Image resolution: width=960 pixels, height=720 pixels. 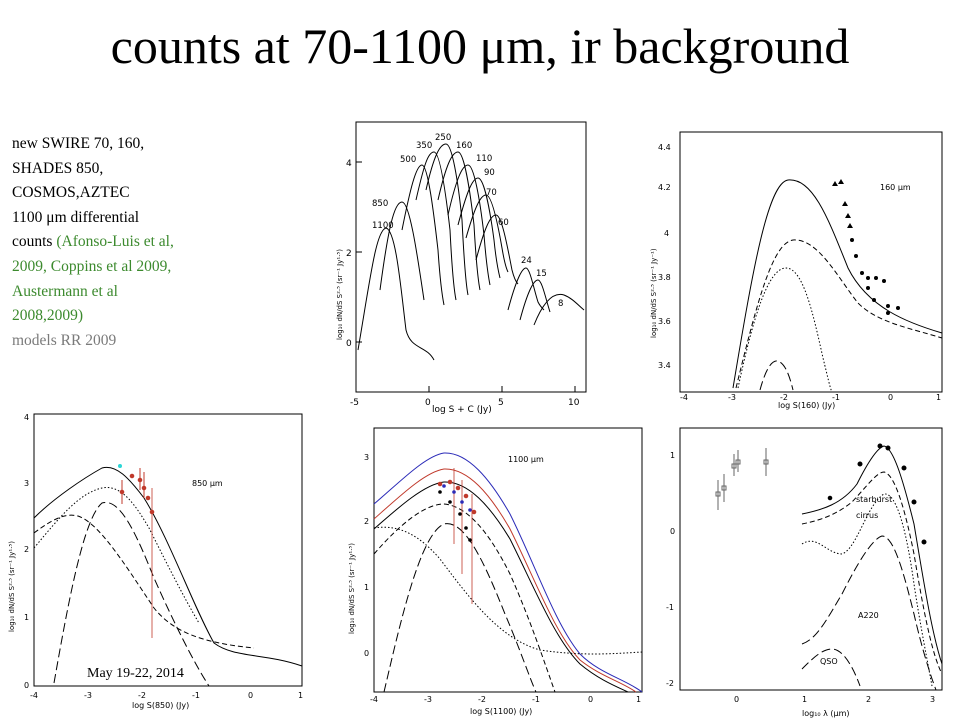 I want to click on y-tick: 4, so click(x=666, y=233).